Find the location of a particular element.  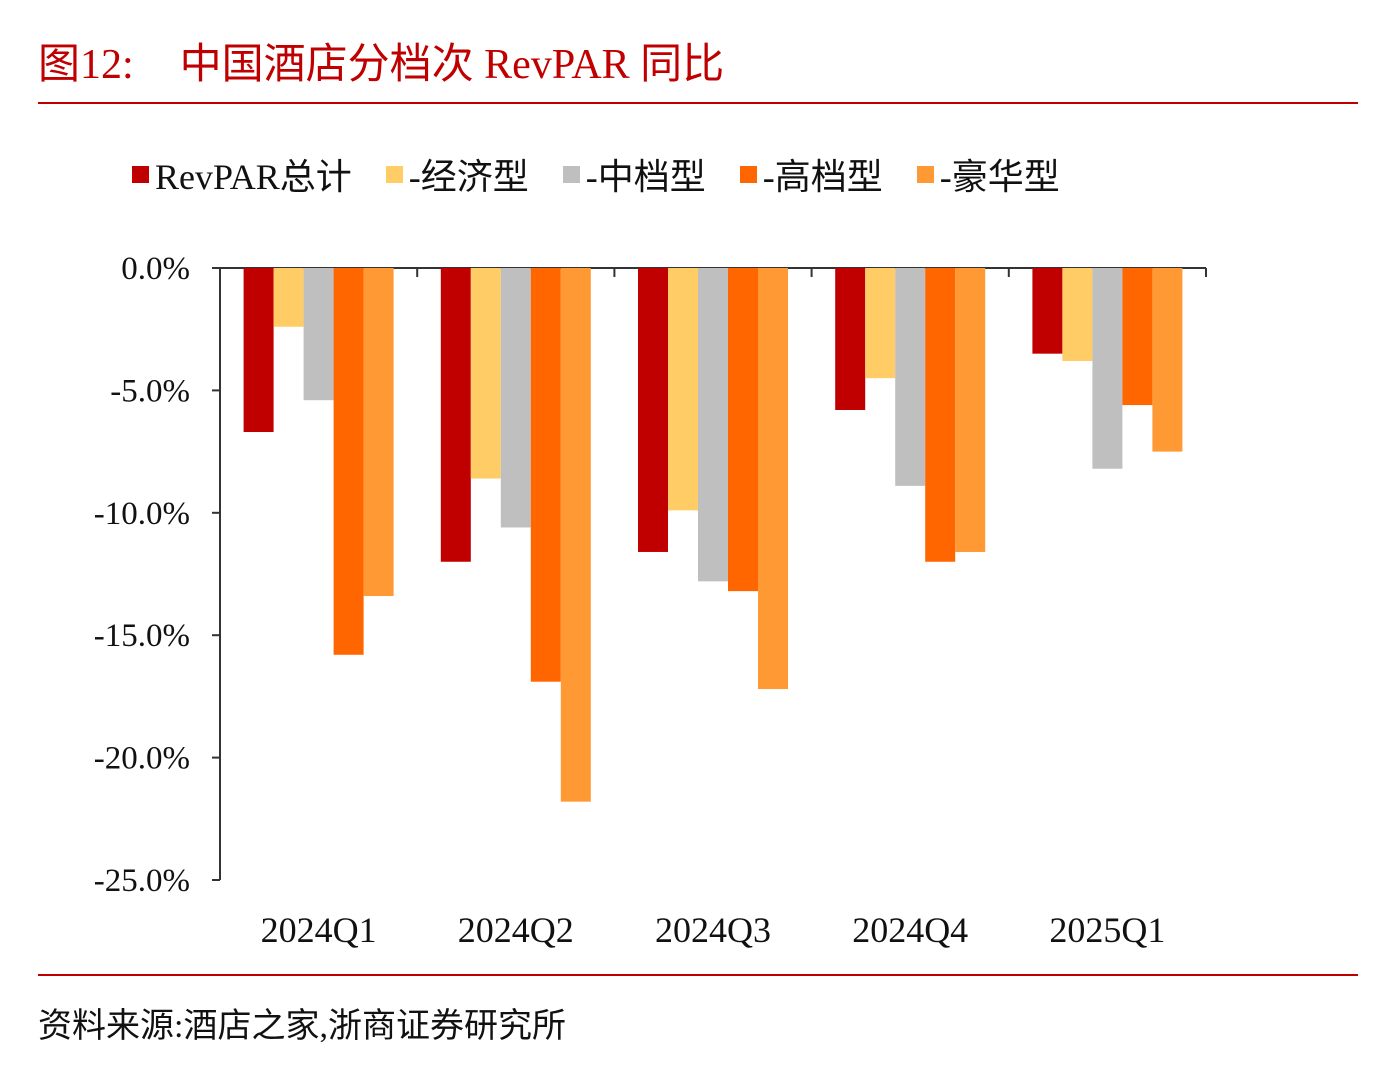

x-category-label: 2024Q3 is located at coordinates (713, 930).